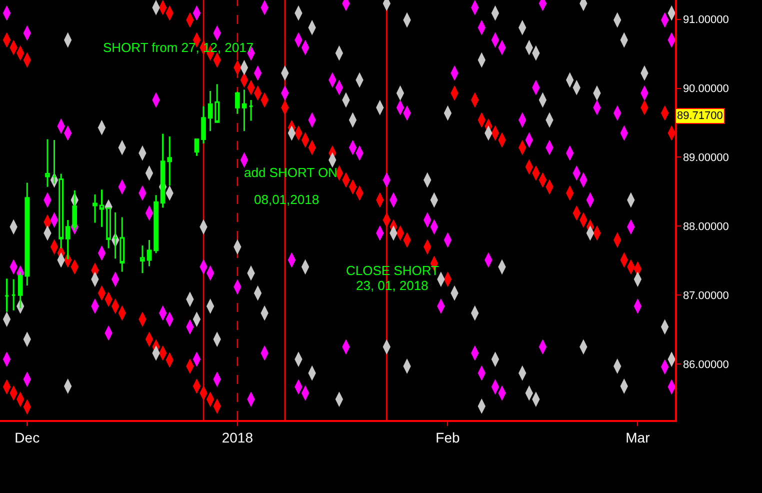  Describe the element at coordinates (27, 438) in the screenshot. I see `x-tick-label: Dec` at that location.